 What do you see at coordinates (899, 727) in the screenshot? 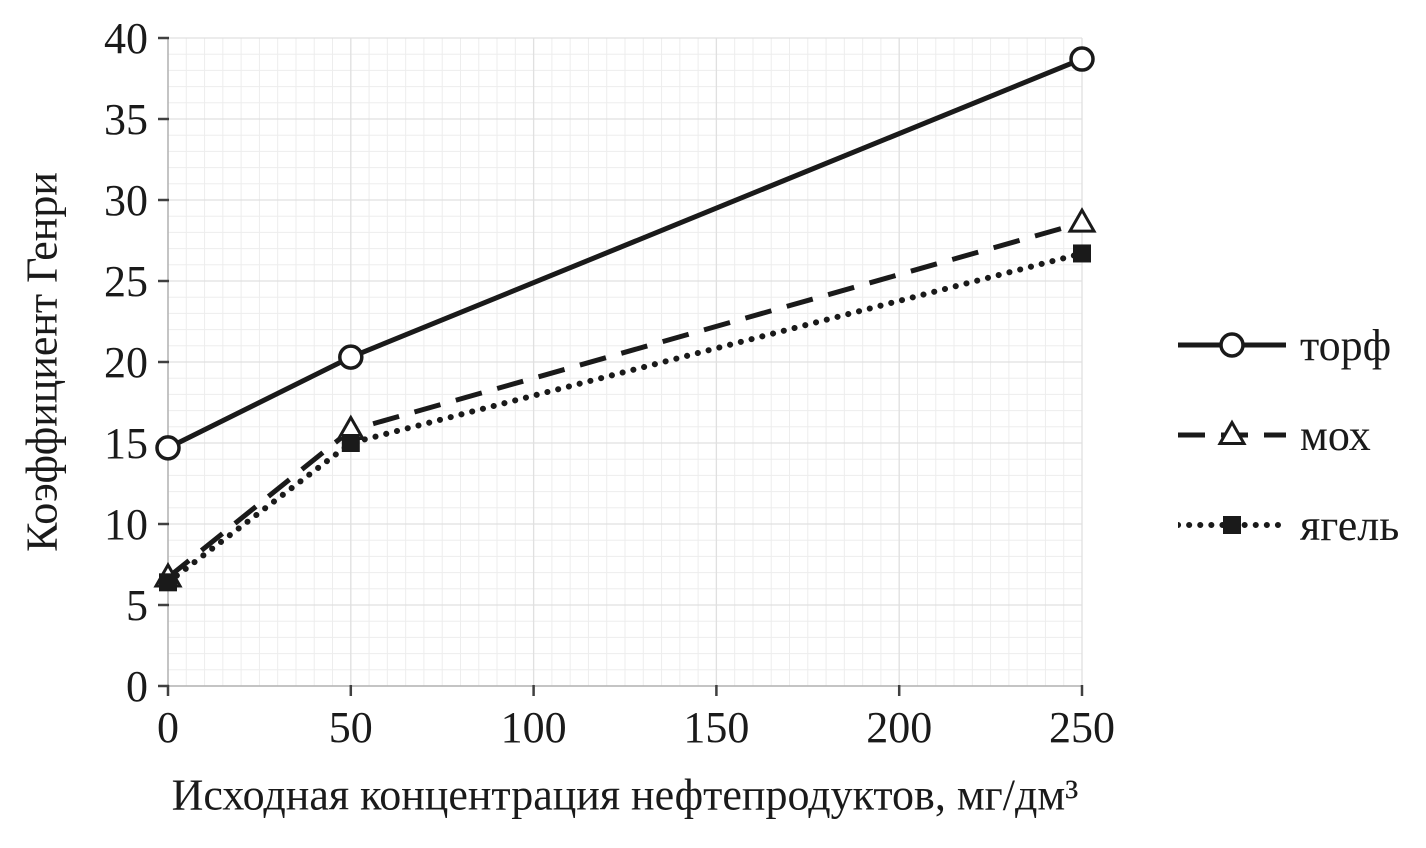
I see `x-tick-label: 200` at bounding box center [899, 727].